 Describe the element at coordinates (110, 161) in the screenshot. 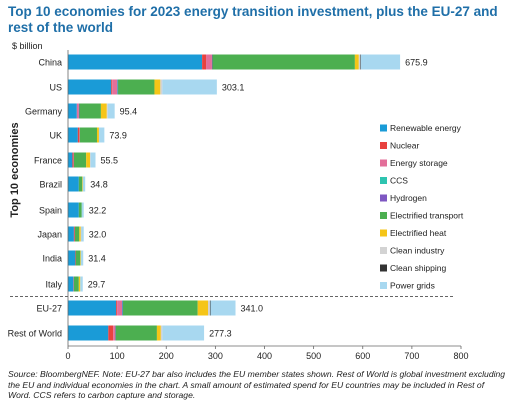

I see `total-label: 55.5` at that location.